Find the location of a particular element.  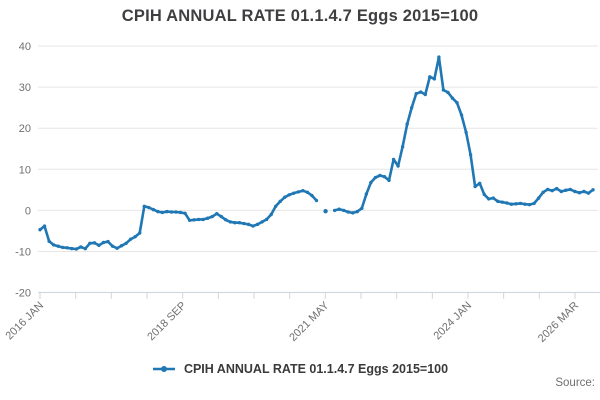

legend-label: CPIH ANNUAL RATE 01.1.4.7 Eggs 2015=100 is located at coordinates (316, 369).